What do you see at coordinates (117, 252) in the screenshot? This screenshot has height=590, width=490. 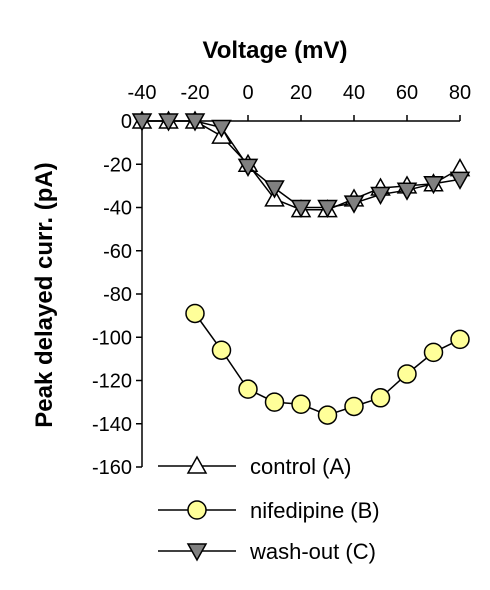 I see `y-tick-label: -60` at bounding box center [117, 252].